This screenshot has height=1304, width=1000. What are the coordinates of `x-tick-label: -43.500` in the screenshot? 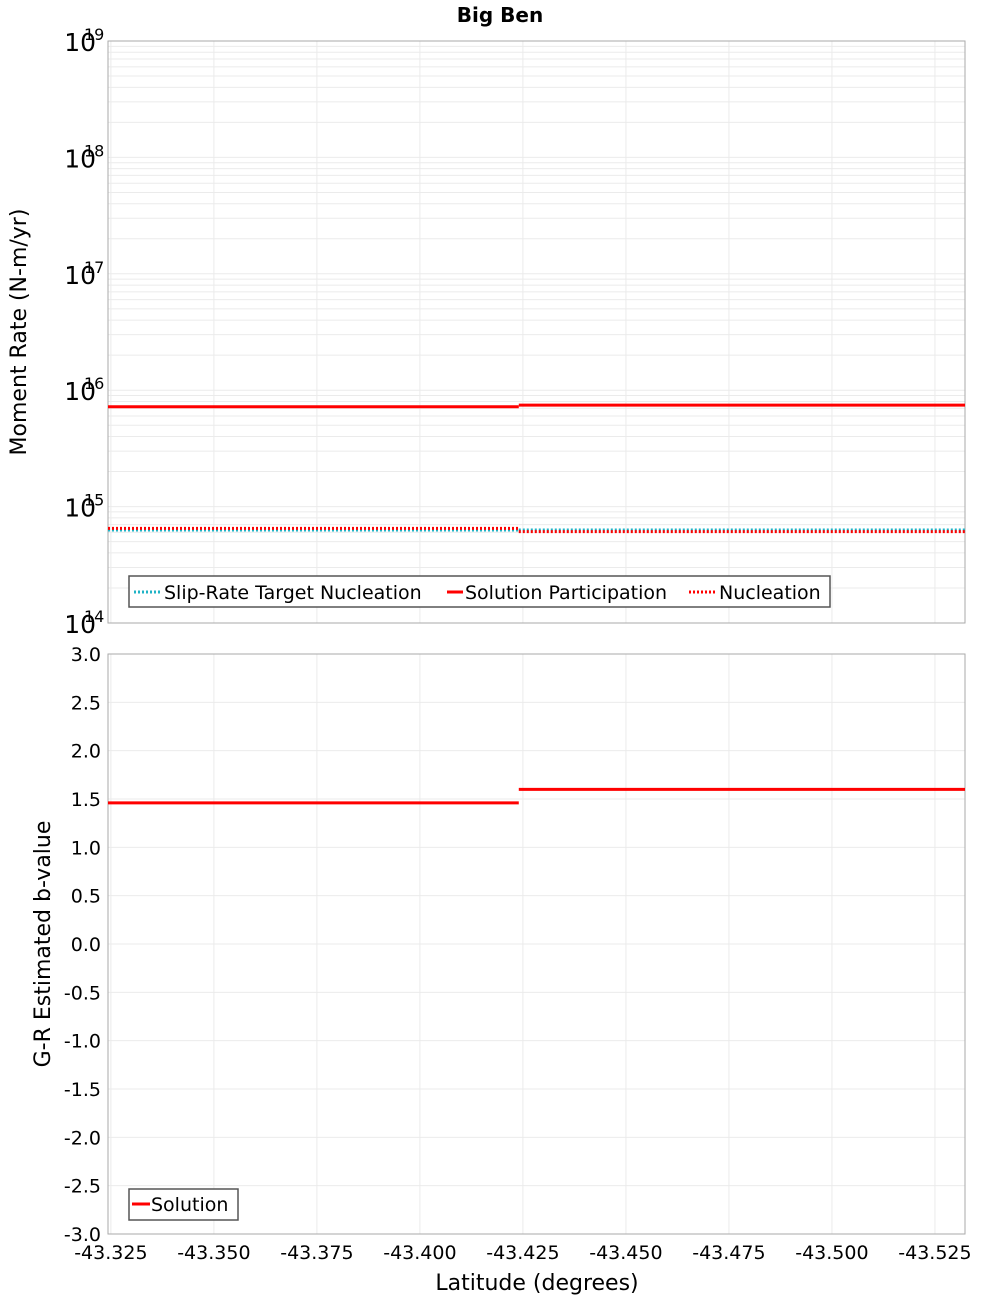 It's located at (831, 1253).